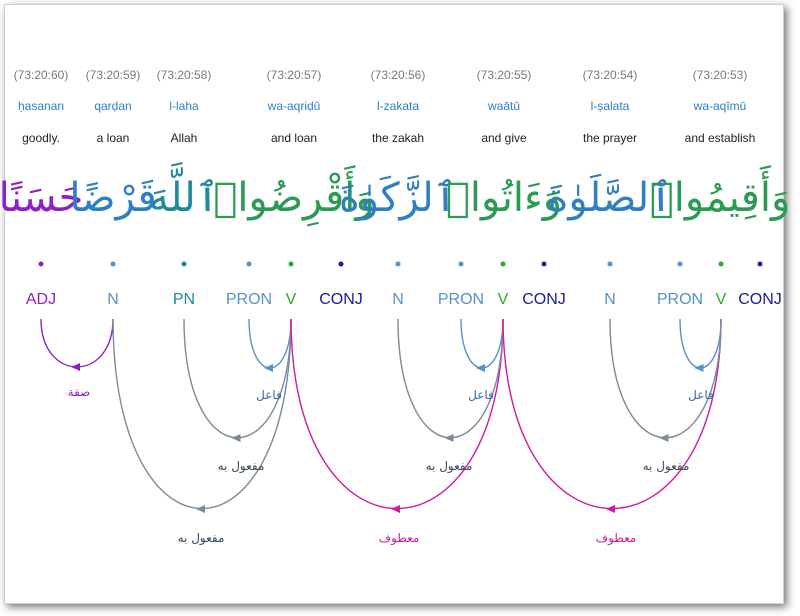  What do you see at coordinates (42, 198) in the screenshot?
I see `word-arabic: حَسَنًا` at bounding box center [42, 198].